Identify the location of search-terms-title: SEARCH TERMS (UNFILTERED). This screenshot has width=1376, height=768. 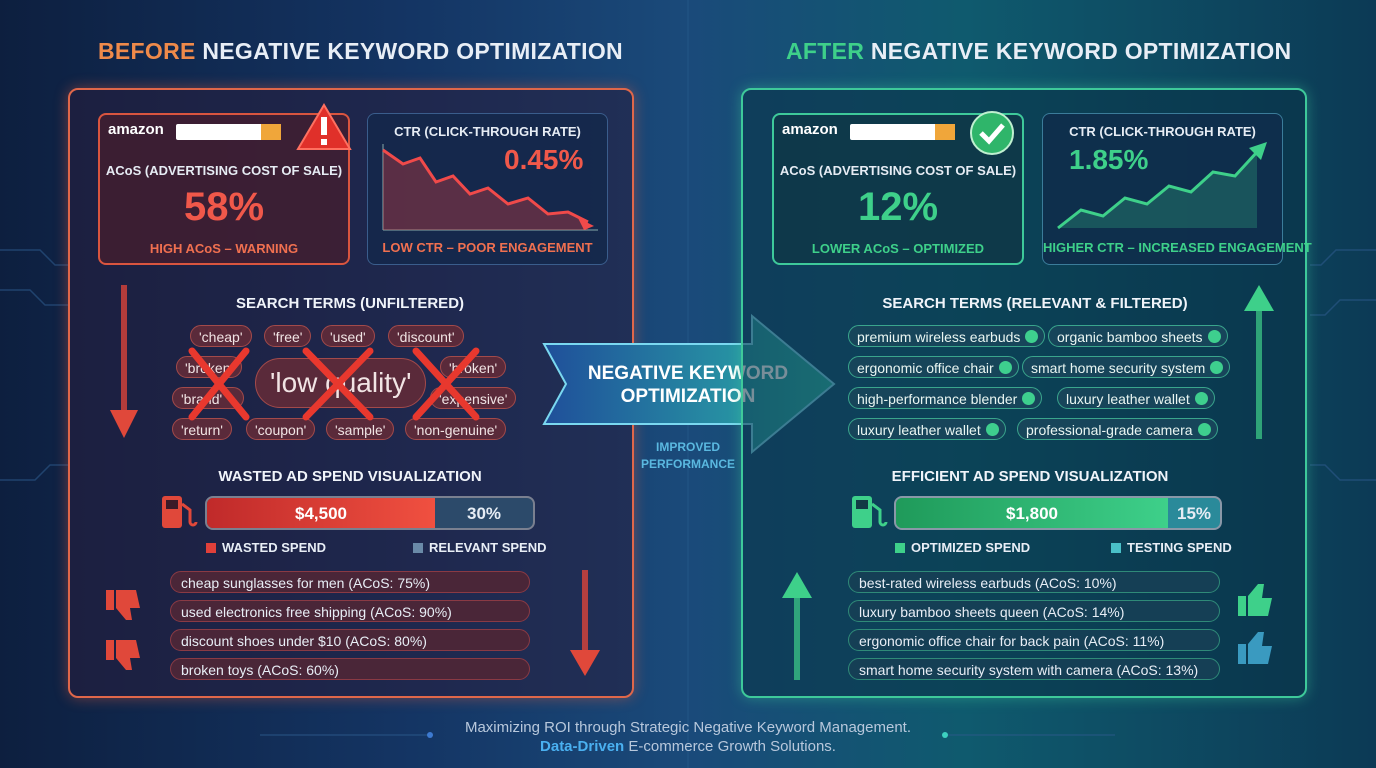
(350, 303).